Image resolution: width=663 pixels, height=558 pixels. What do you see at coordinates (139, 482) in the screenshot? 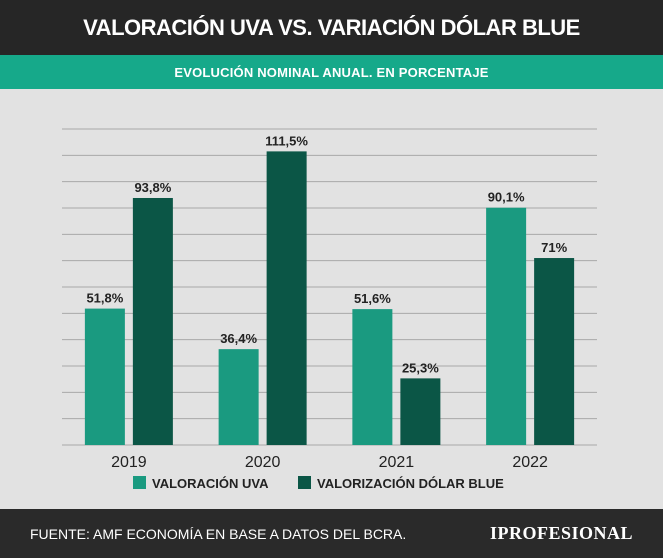
I see `legend-swatch-uva` at bounding box center [139, 482].